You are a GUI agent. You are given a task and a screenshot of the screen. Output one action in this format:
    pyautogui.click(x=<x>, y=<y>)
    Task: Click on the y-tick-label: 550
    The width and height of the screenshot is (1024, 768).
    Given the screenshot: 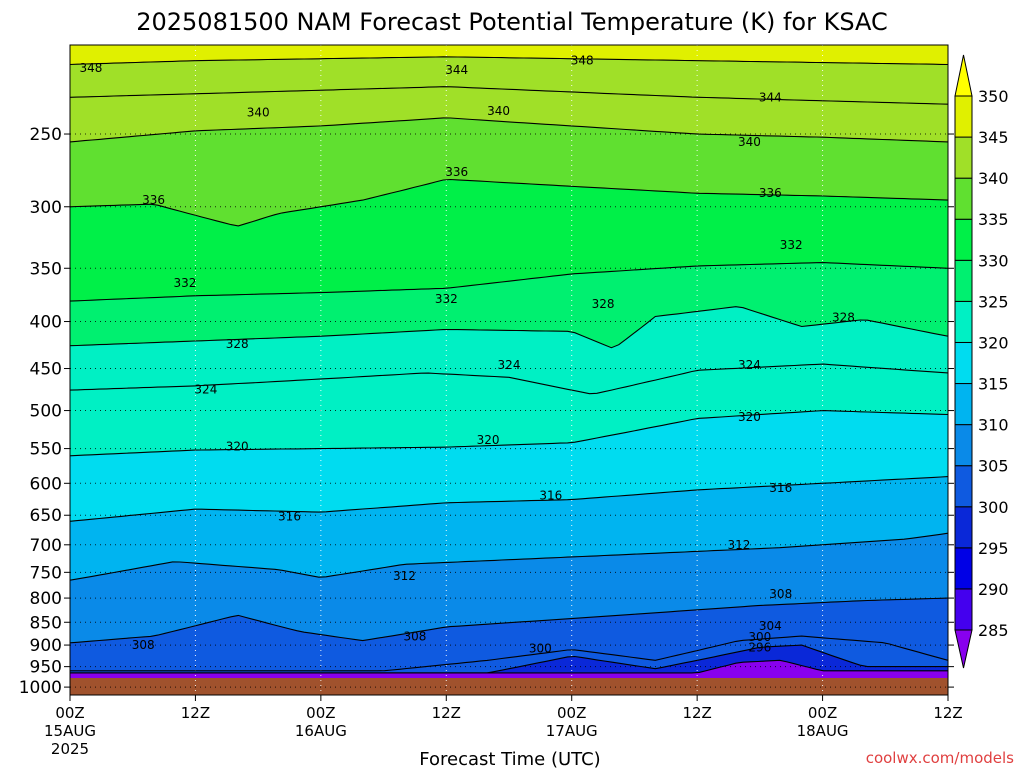 What is the action you would take?
    pyautogui.click(x=46, y=450)
    